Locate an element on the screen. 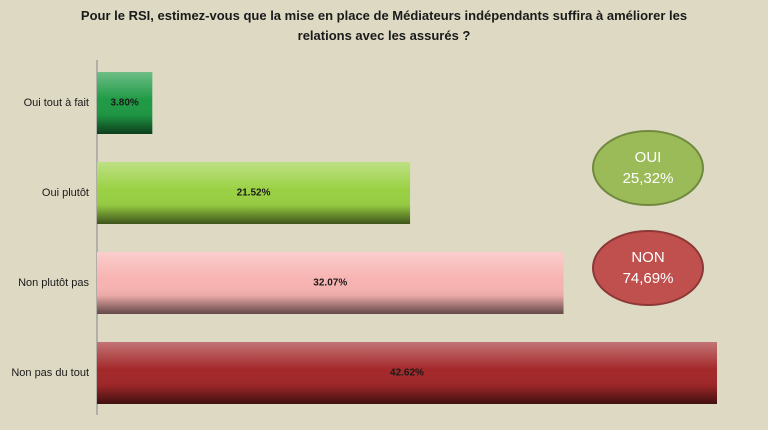 The width and height of the screenshot is (768, 430). category-label: Oui tout à fait is located at coordinates (56, 103).